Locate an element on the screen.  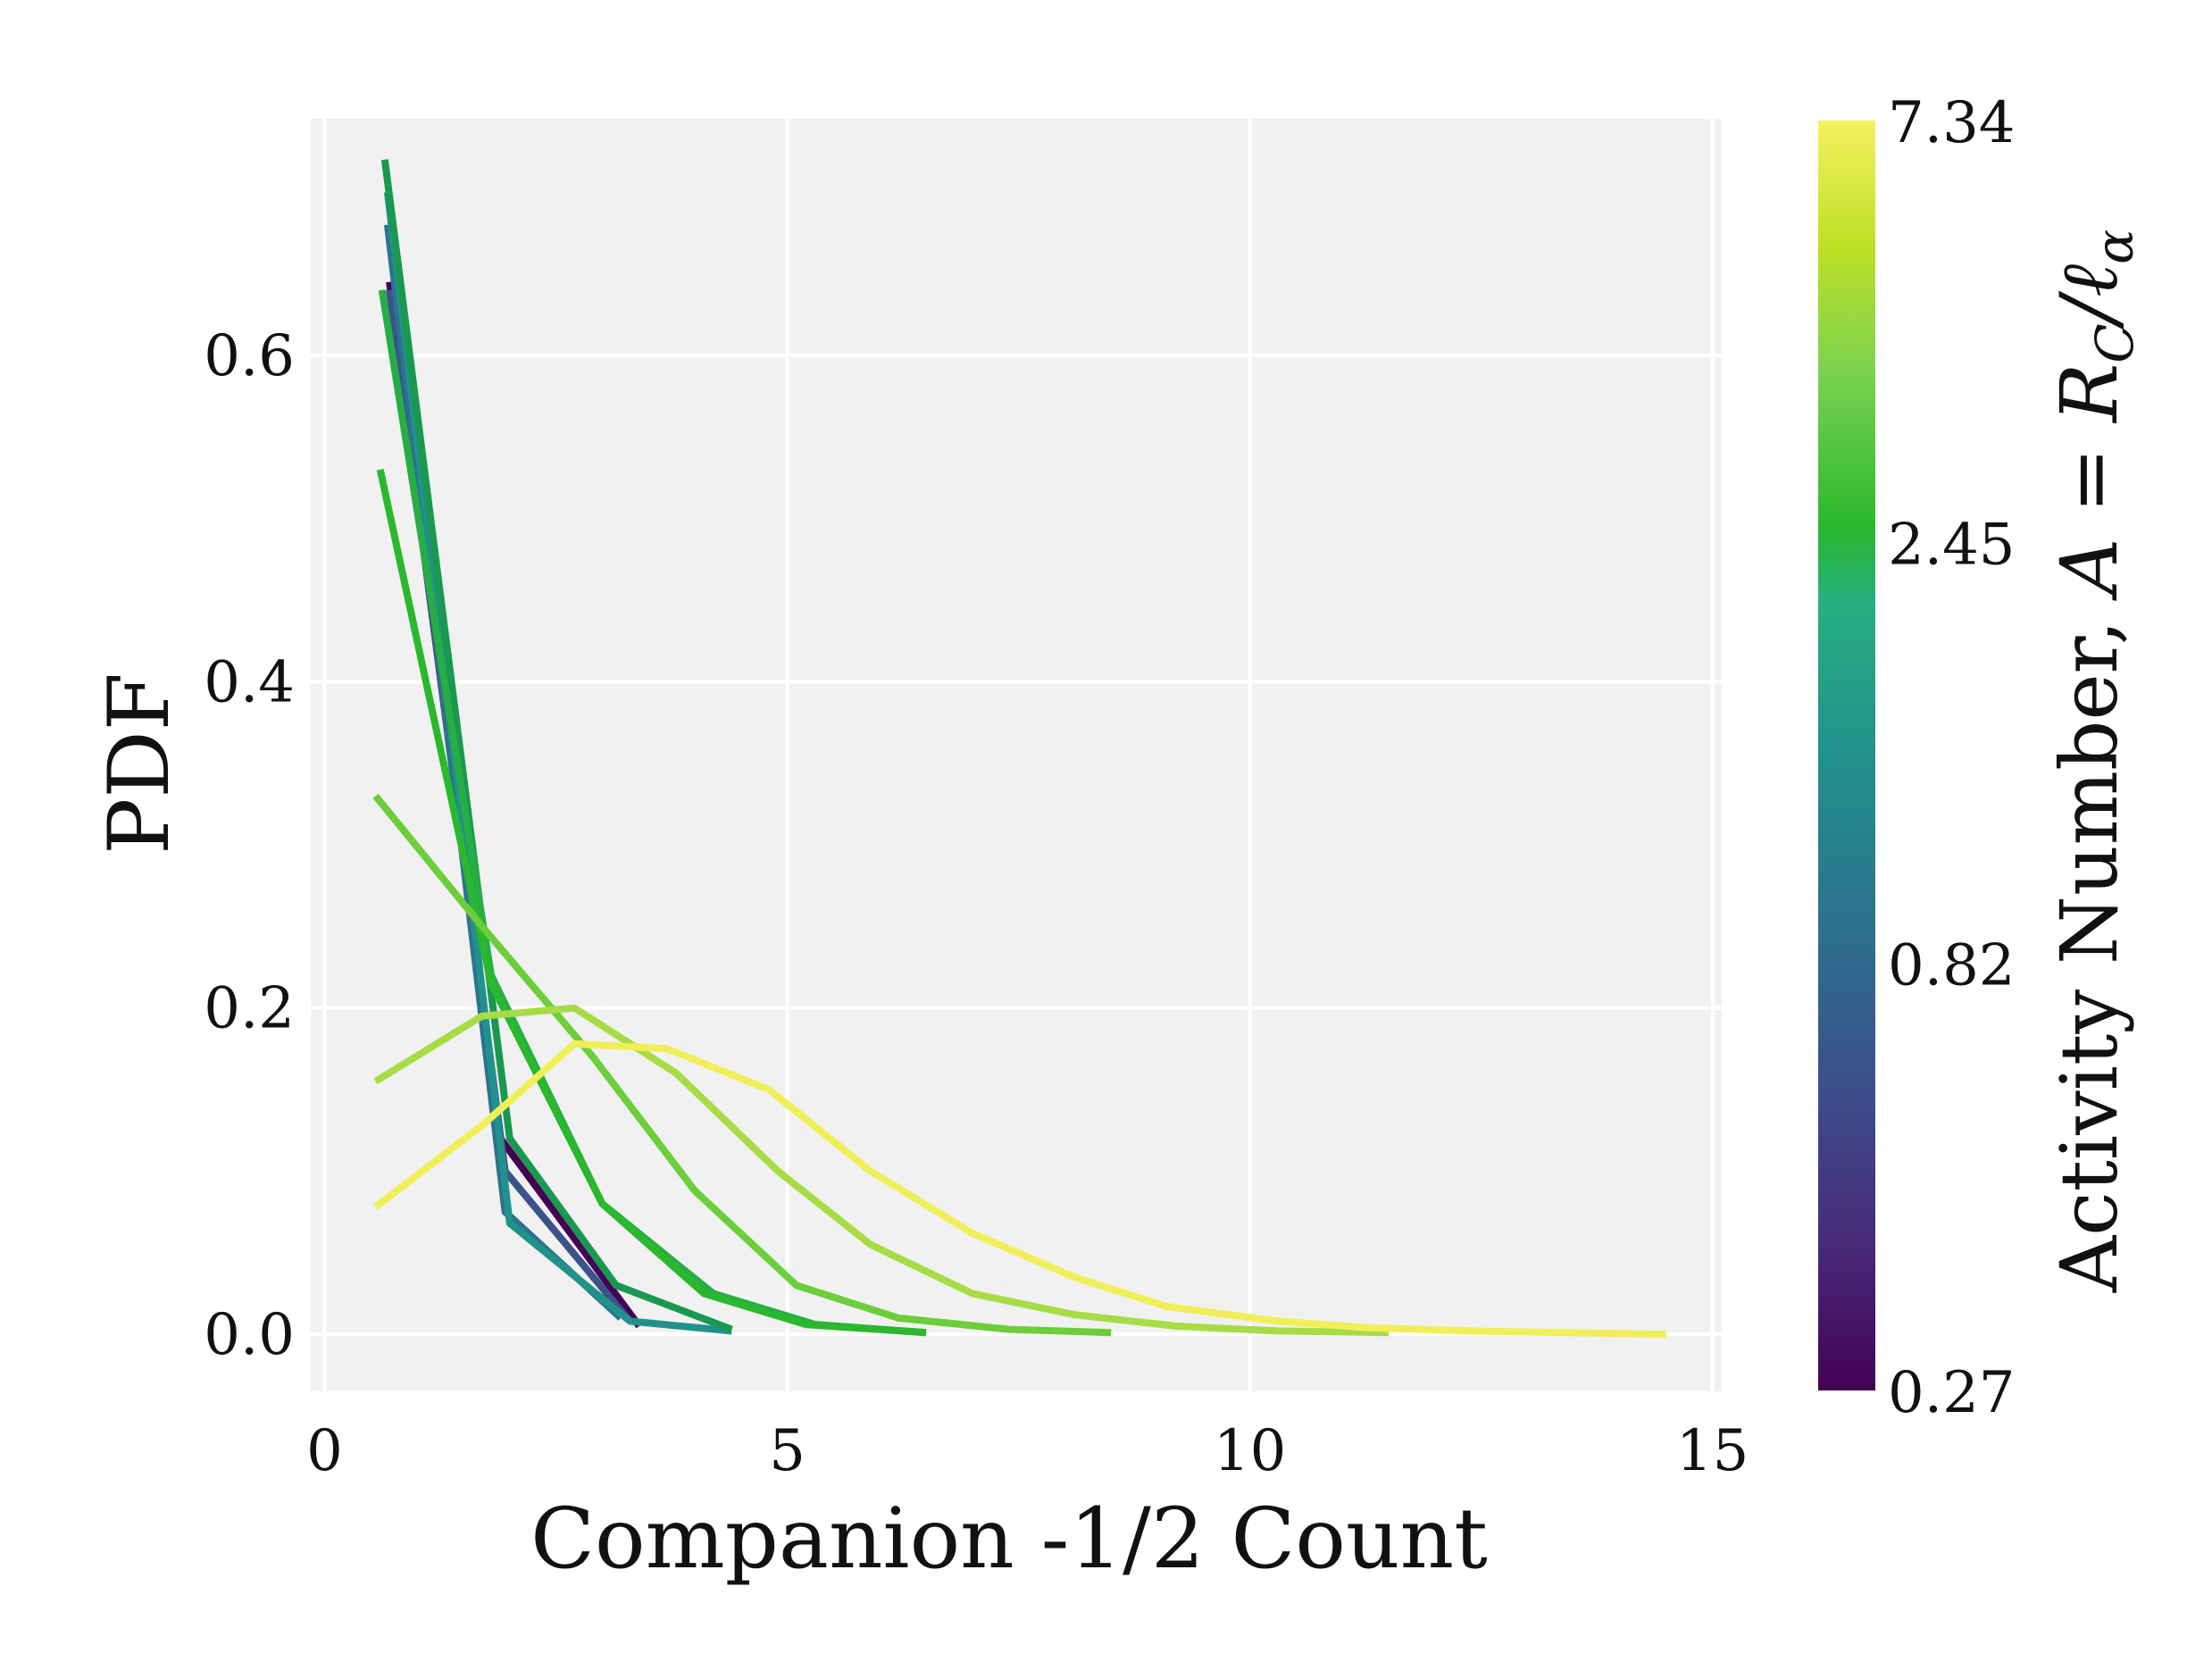
colorbar-label: Activity Number, A = RC/ℓα is located at coordinates (2094, 762).